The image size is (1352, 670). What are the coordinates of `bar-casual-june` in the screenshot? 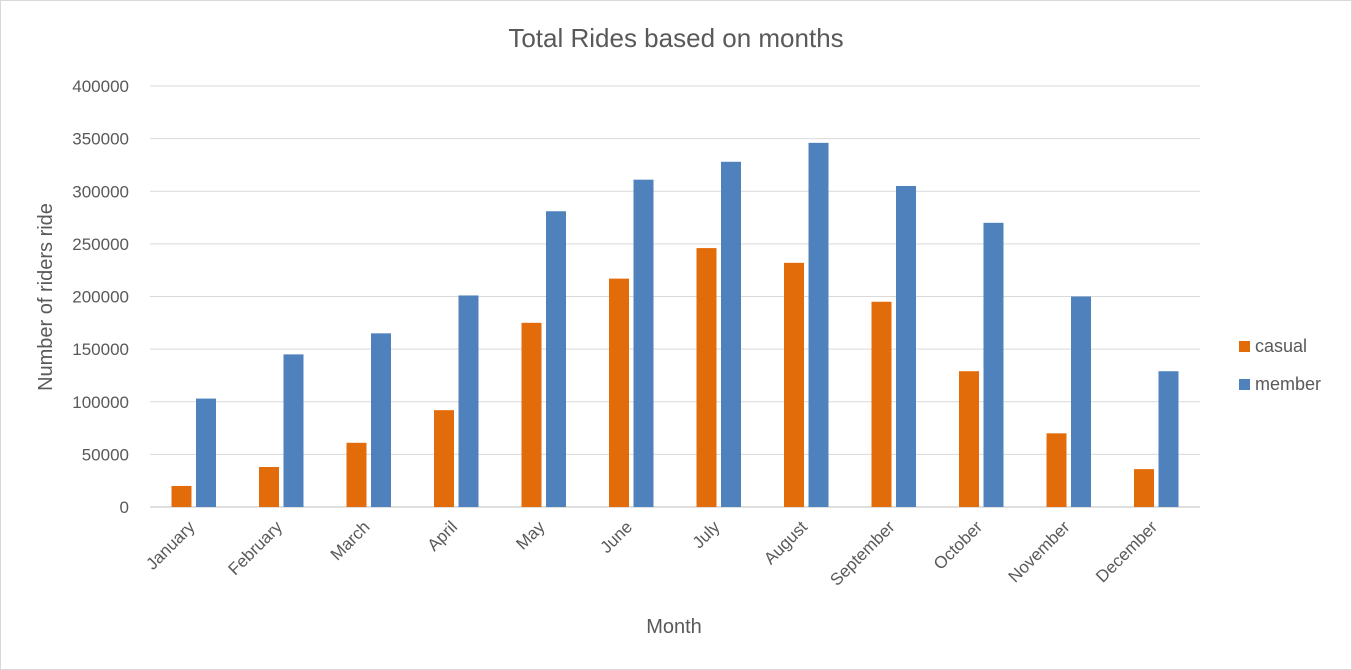 It's located at (619, 392).